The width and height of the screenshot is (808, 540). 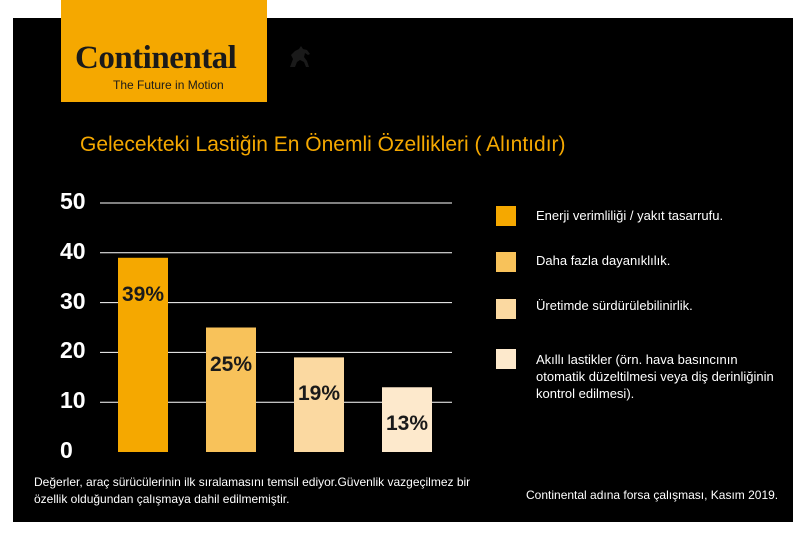 I want to click on y-tick-label: 30, so click(x=73, y=300).